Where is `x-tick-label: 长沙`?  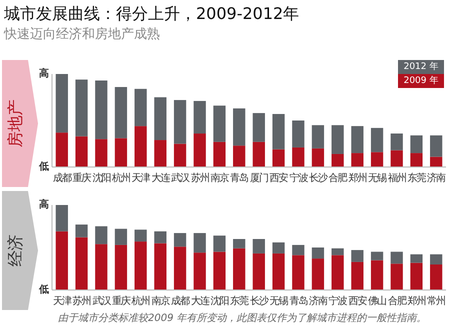 x-tick-label: 长沙 is located at coordinates (318, 178).